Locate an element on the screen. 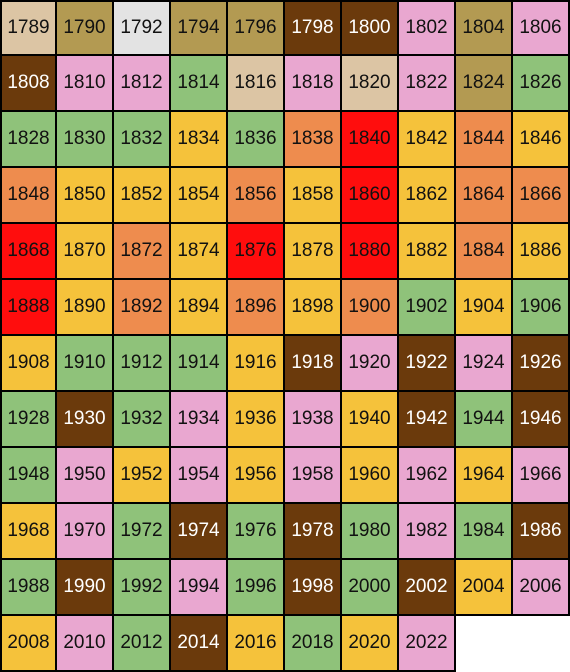  year-cell: 1952 is located at coordinates (142, 476).